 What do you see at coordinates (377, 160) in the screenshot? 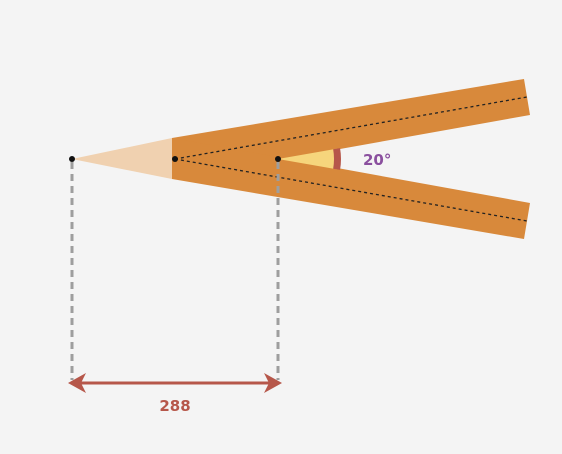
I see `angle-label: 20°` at bounding box center [377, 160].